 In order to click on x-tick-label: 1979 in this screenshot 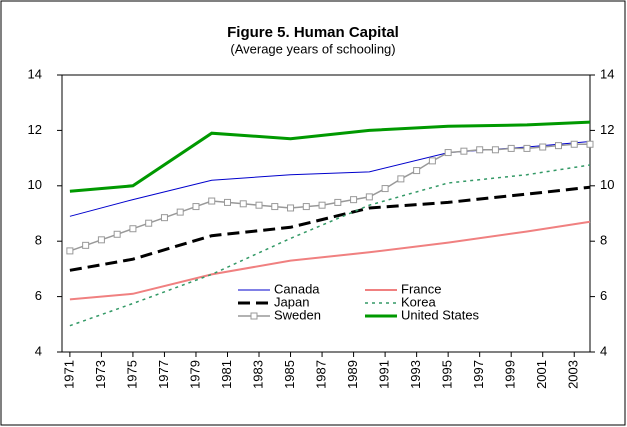, I will do `click(194, 374)`.